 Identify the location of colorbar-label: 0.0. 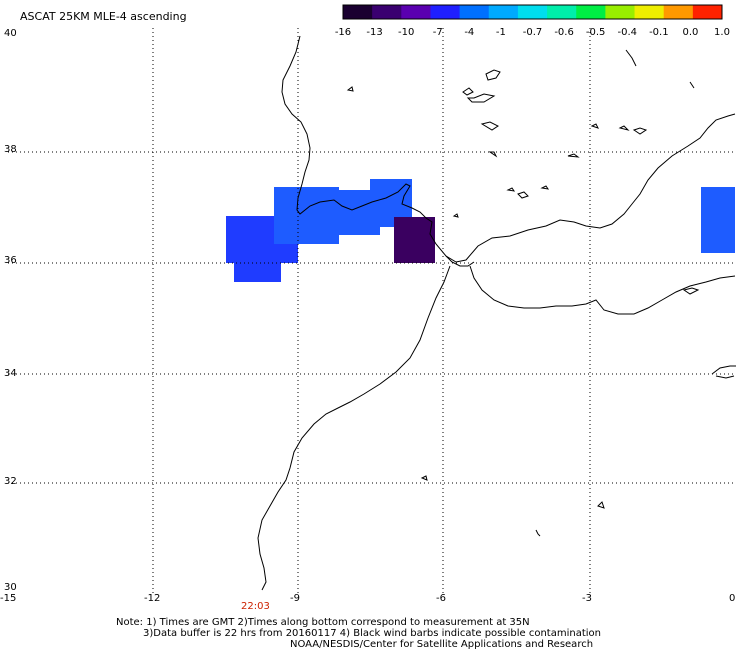
(690, 32).